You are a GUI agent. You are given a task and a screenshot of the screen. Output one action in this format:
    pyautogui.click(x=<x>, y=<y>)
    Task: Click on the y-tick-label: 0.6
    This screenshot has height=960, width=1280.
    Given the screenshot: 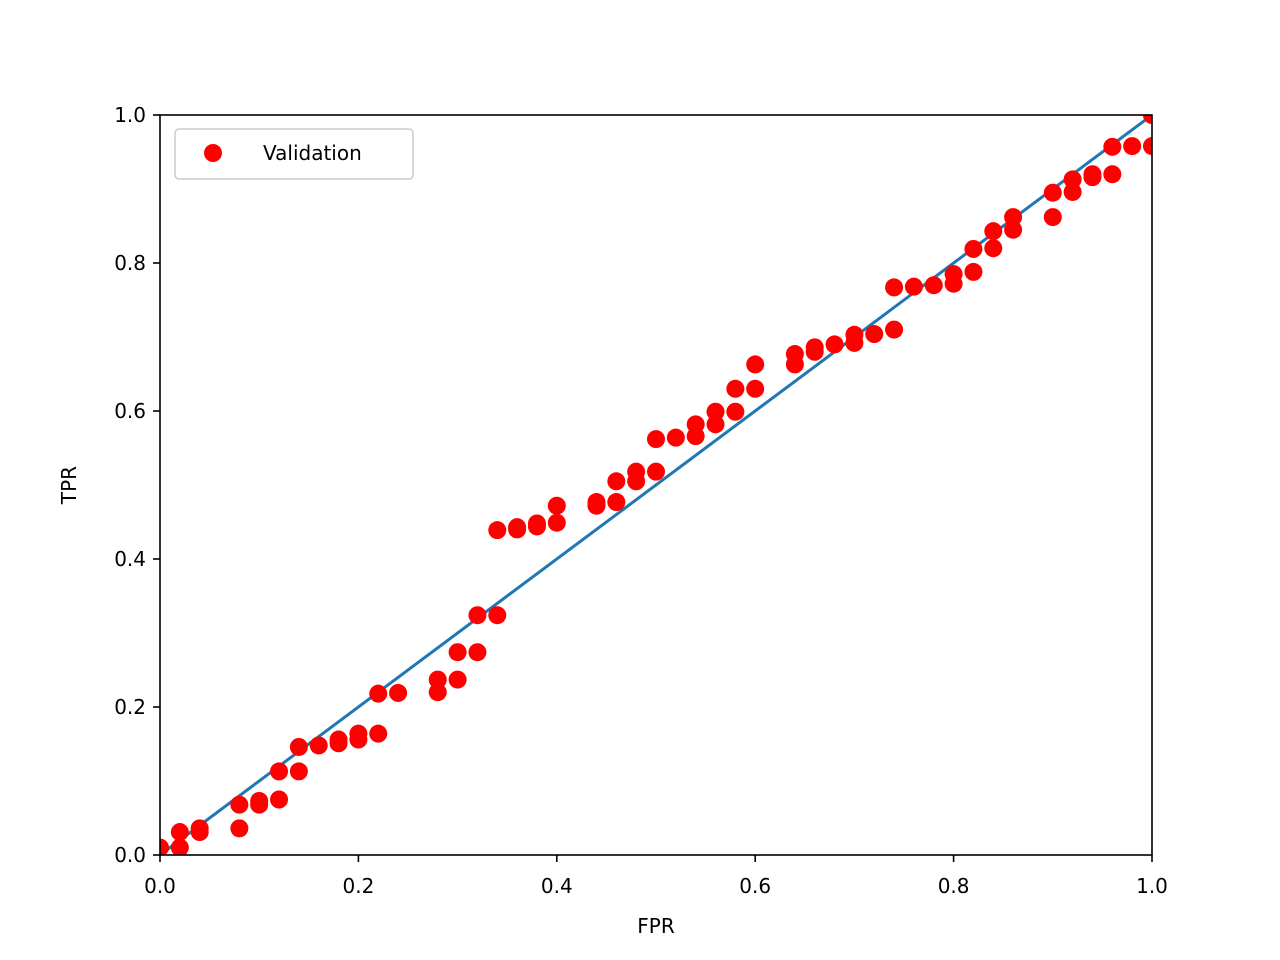 What is the action you would take?
    pyautogui.click(x=130, y=411)
    